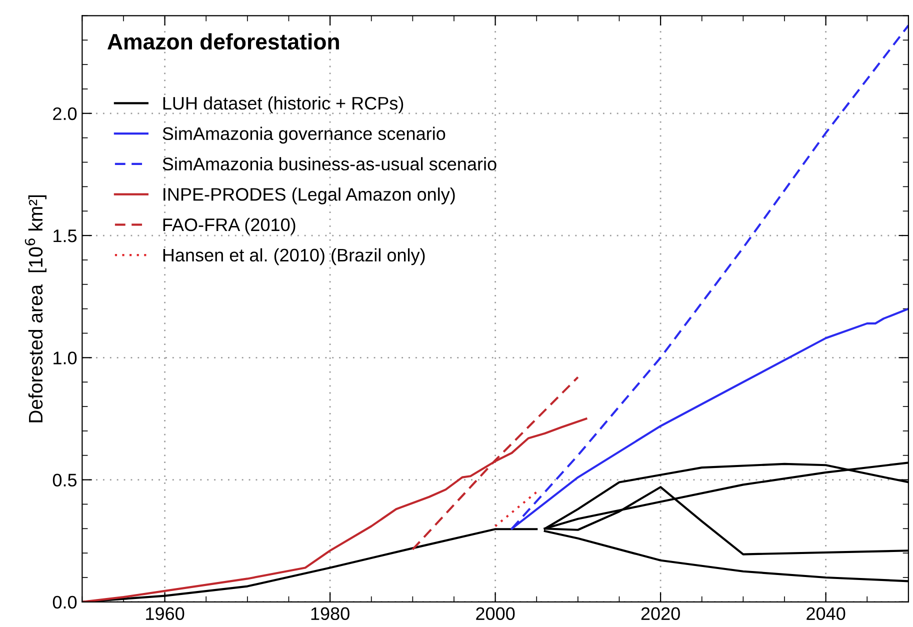 The height and width of the screenshot is (627, 913). Describe the element at coordinates (309, 196) in the screenshot. I see `legend-label: INPE-PRODES (Legal Amazon only)` at that location.